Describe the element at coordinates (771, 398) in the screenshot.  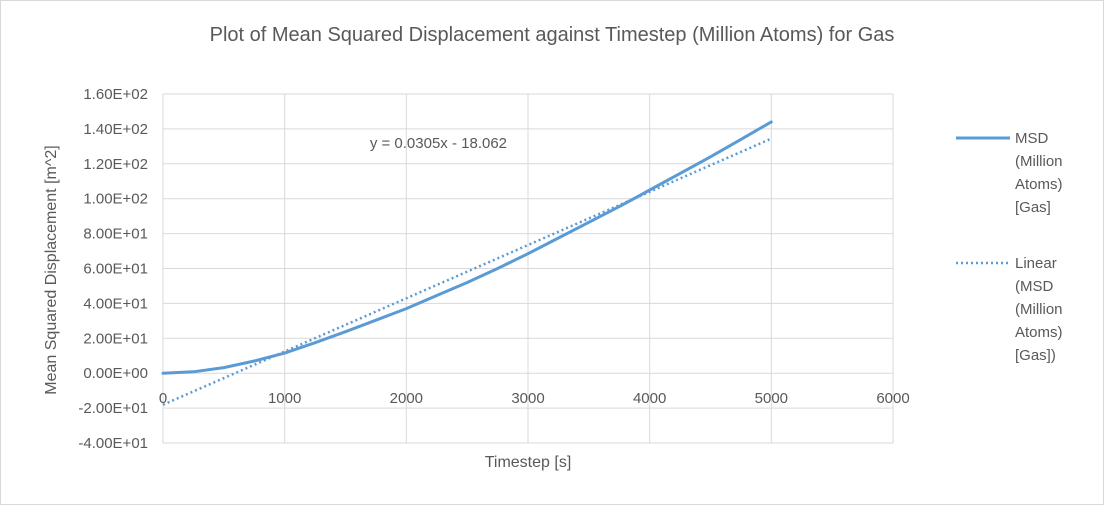
I see `x-tick-label: 5000` at that location.